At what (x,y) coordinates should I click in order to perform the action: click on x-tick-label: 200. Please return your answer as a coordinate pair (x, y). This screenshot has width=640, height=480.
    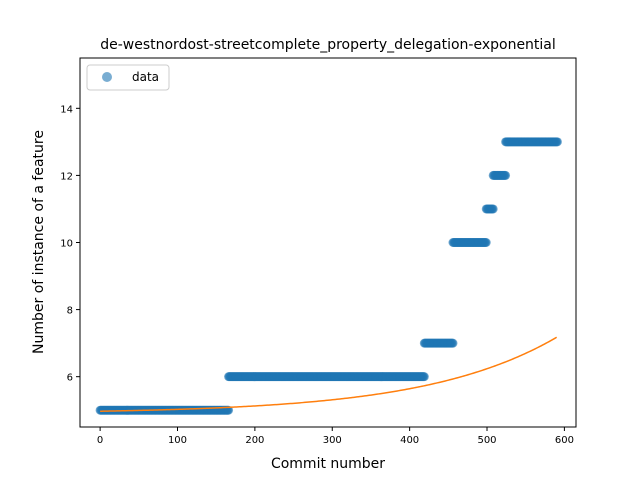
    Looking at the image, I should click on (254, 440).